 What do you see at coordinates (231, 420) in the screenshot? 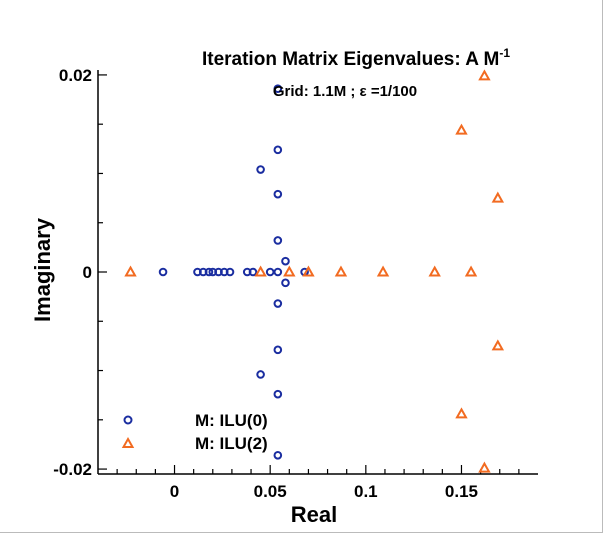
I see `legend-label-ilu0: M: ILU(0)` at bounding box center [231, 420].